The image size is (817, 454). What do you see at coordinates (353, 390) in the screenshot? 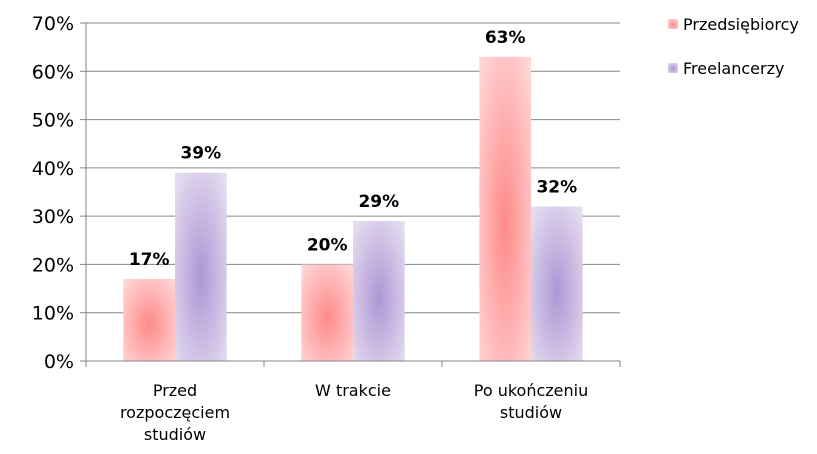
I see `x-category-label: W trakcie` at bounding box center [353, 390].